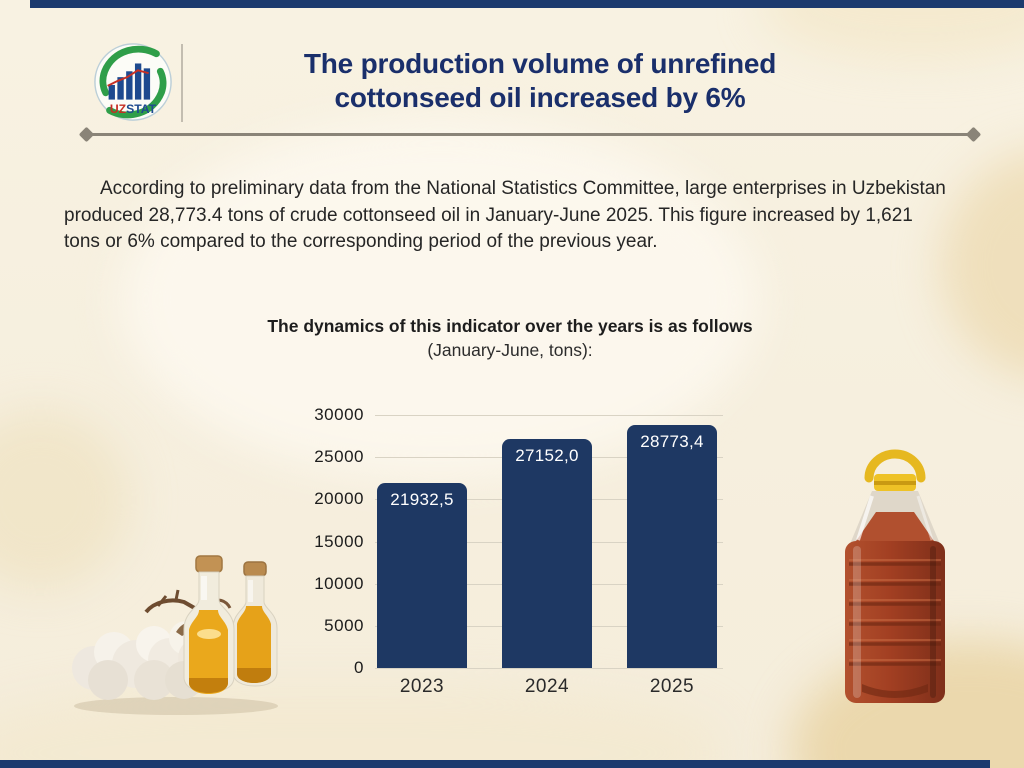 The image size is (1024, 768). I want to click on bar-value-label: 27152,0, so click(547, 456).